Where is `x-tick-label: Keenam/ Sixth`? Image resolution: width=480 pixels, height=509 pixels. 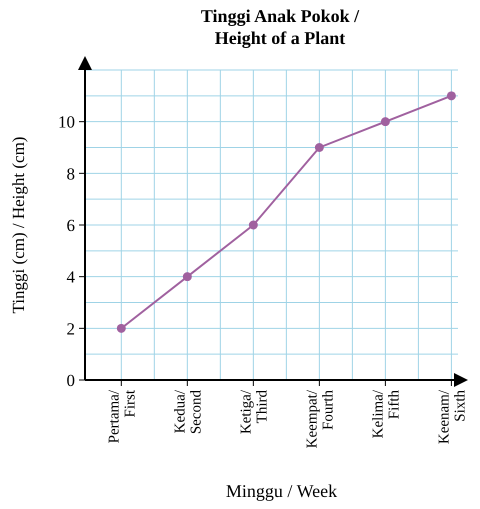 x-tick-label: Keenam/ Sixth is located at coordinates (452, 416).